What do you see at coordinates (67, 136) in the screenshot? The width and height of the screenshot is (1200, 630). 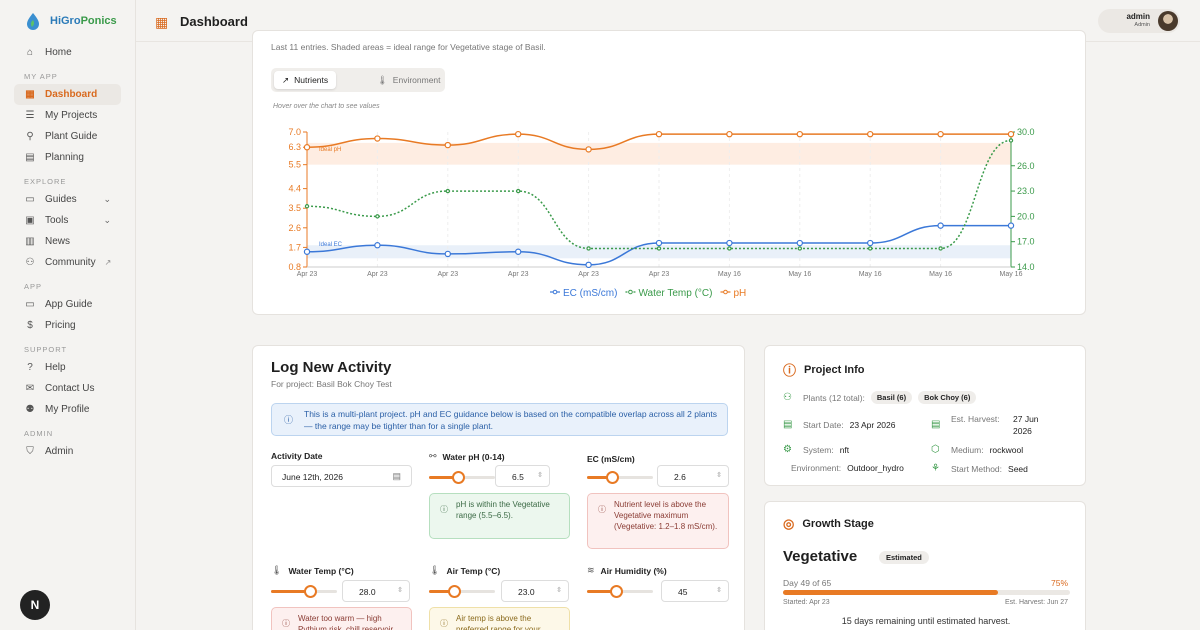 I see `sidebar-item-plant-guide: ⚲ Plant Guide` at bounding box center [67, 136].